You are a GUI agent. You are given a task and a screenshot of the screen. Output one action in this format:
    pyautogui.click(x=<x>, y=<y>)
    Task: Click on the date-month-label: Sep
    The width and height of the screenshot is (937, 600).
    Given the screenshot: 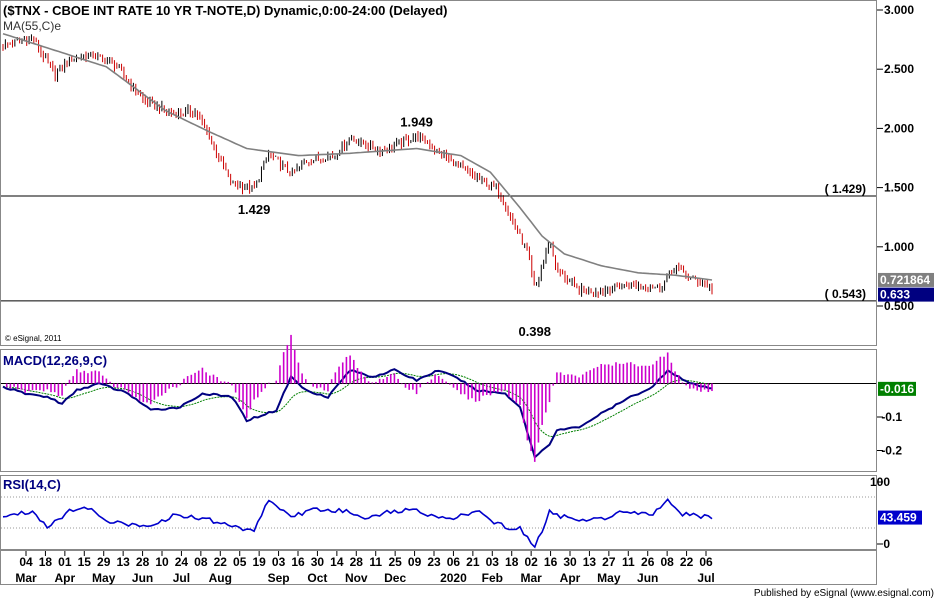 What is the action you would take?
    pyautogui.click(x=279, y=578)
    